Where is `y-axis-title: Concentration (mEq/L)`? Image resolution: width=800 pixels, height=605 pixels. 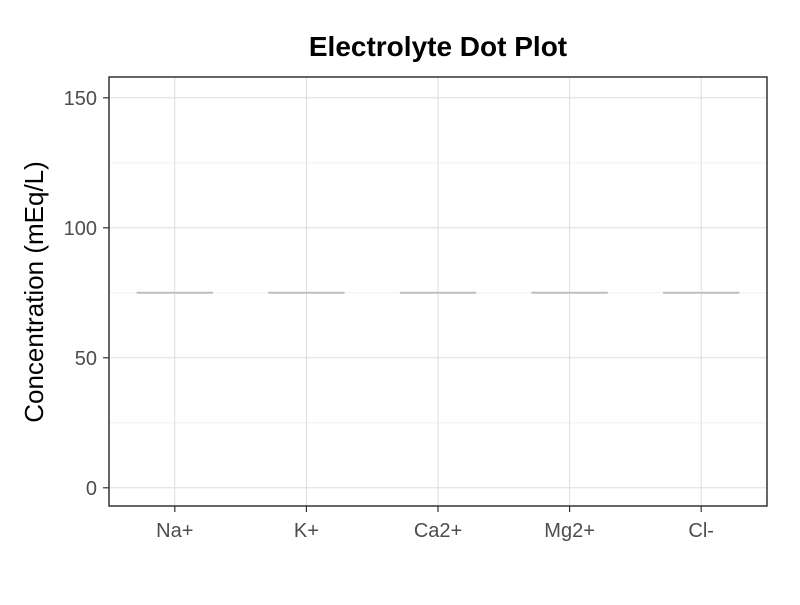
y-axis-title: Concentration (mEq/L) is located at coordinates (34, 292).